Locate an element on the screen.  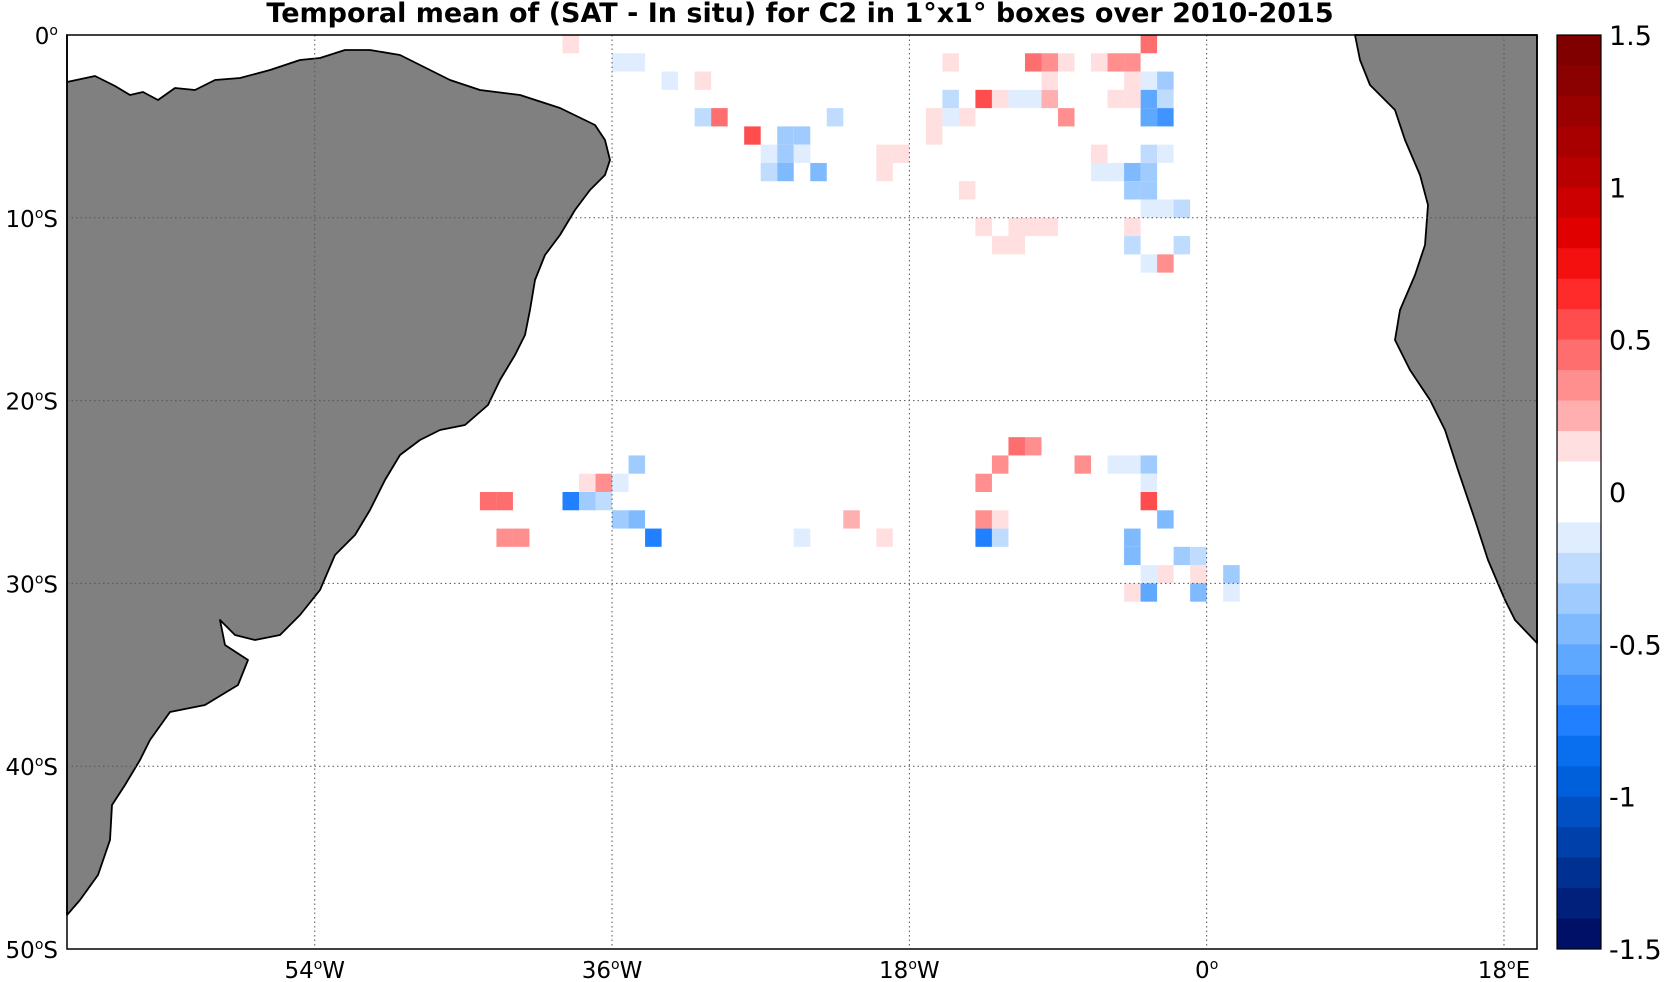
colorbar-tick-label: 0 is located at coordinates (1617, 493).